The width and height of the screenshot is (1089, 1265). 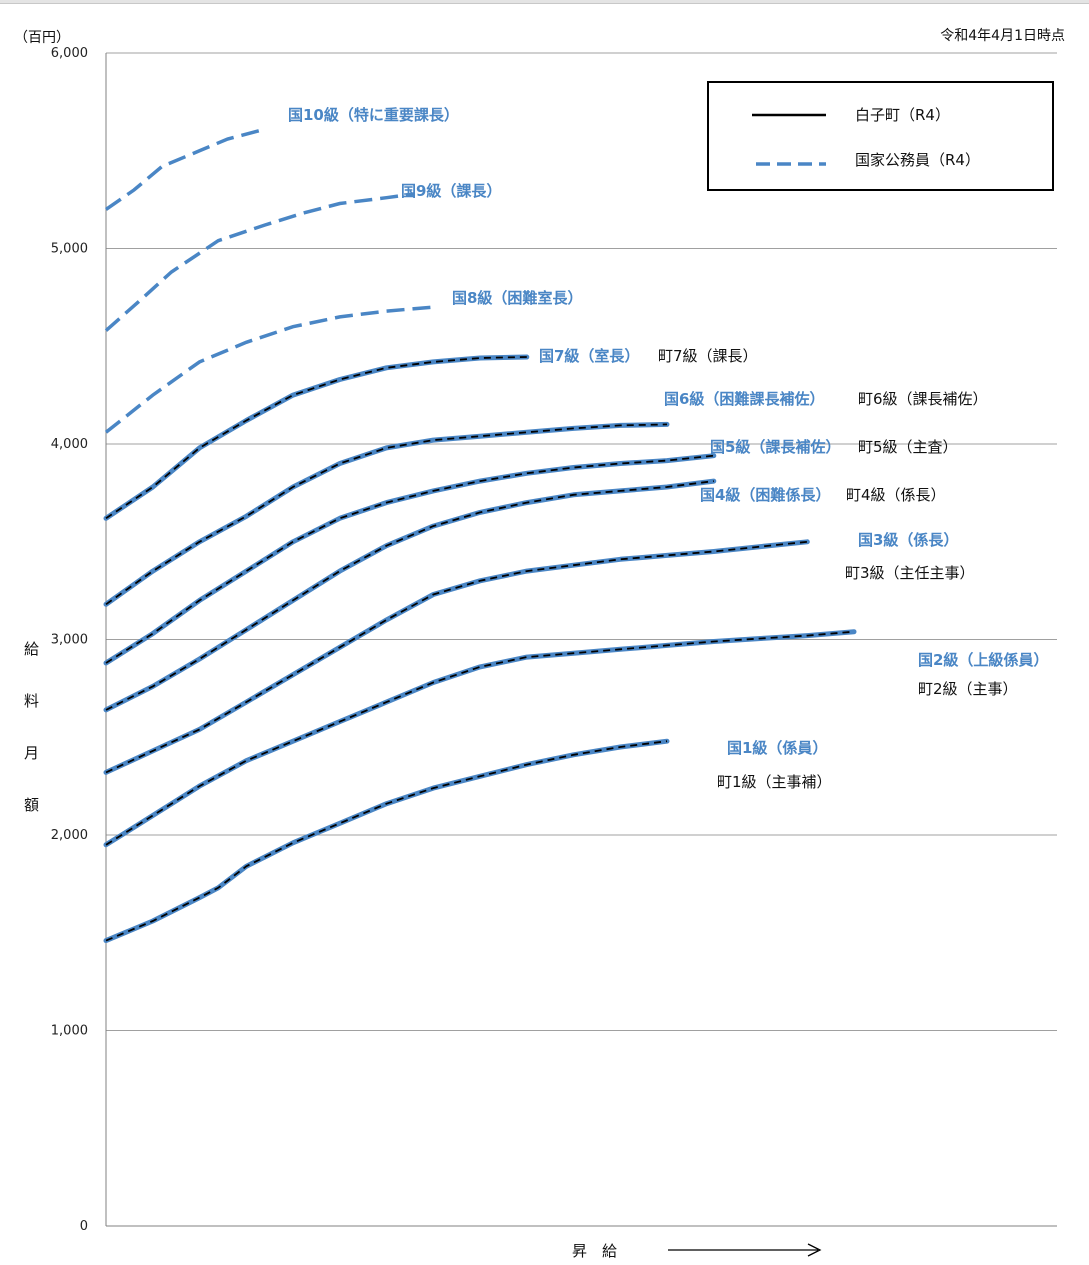 I want to click on legend-label-town: 白子町（R4）, so click(x=902, y=115).